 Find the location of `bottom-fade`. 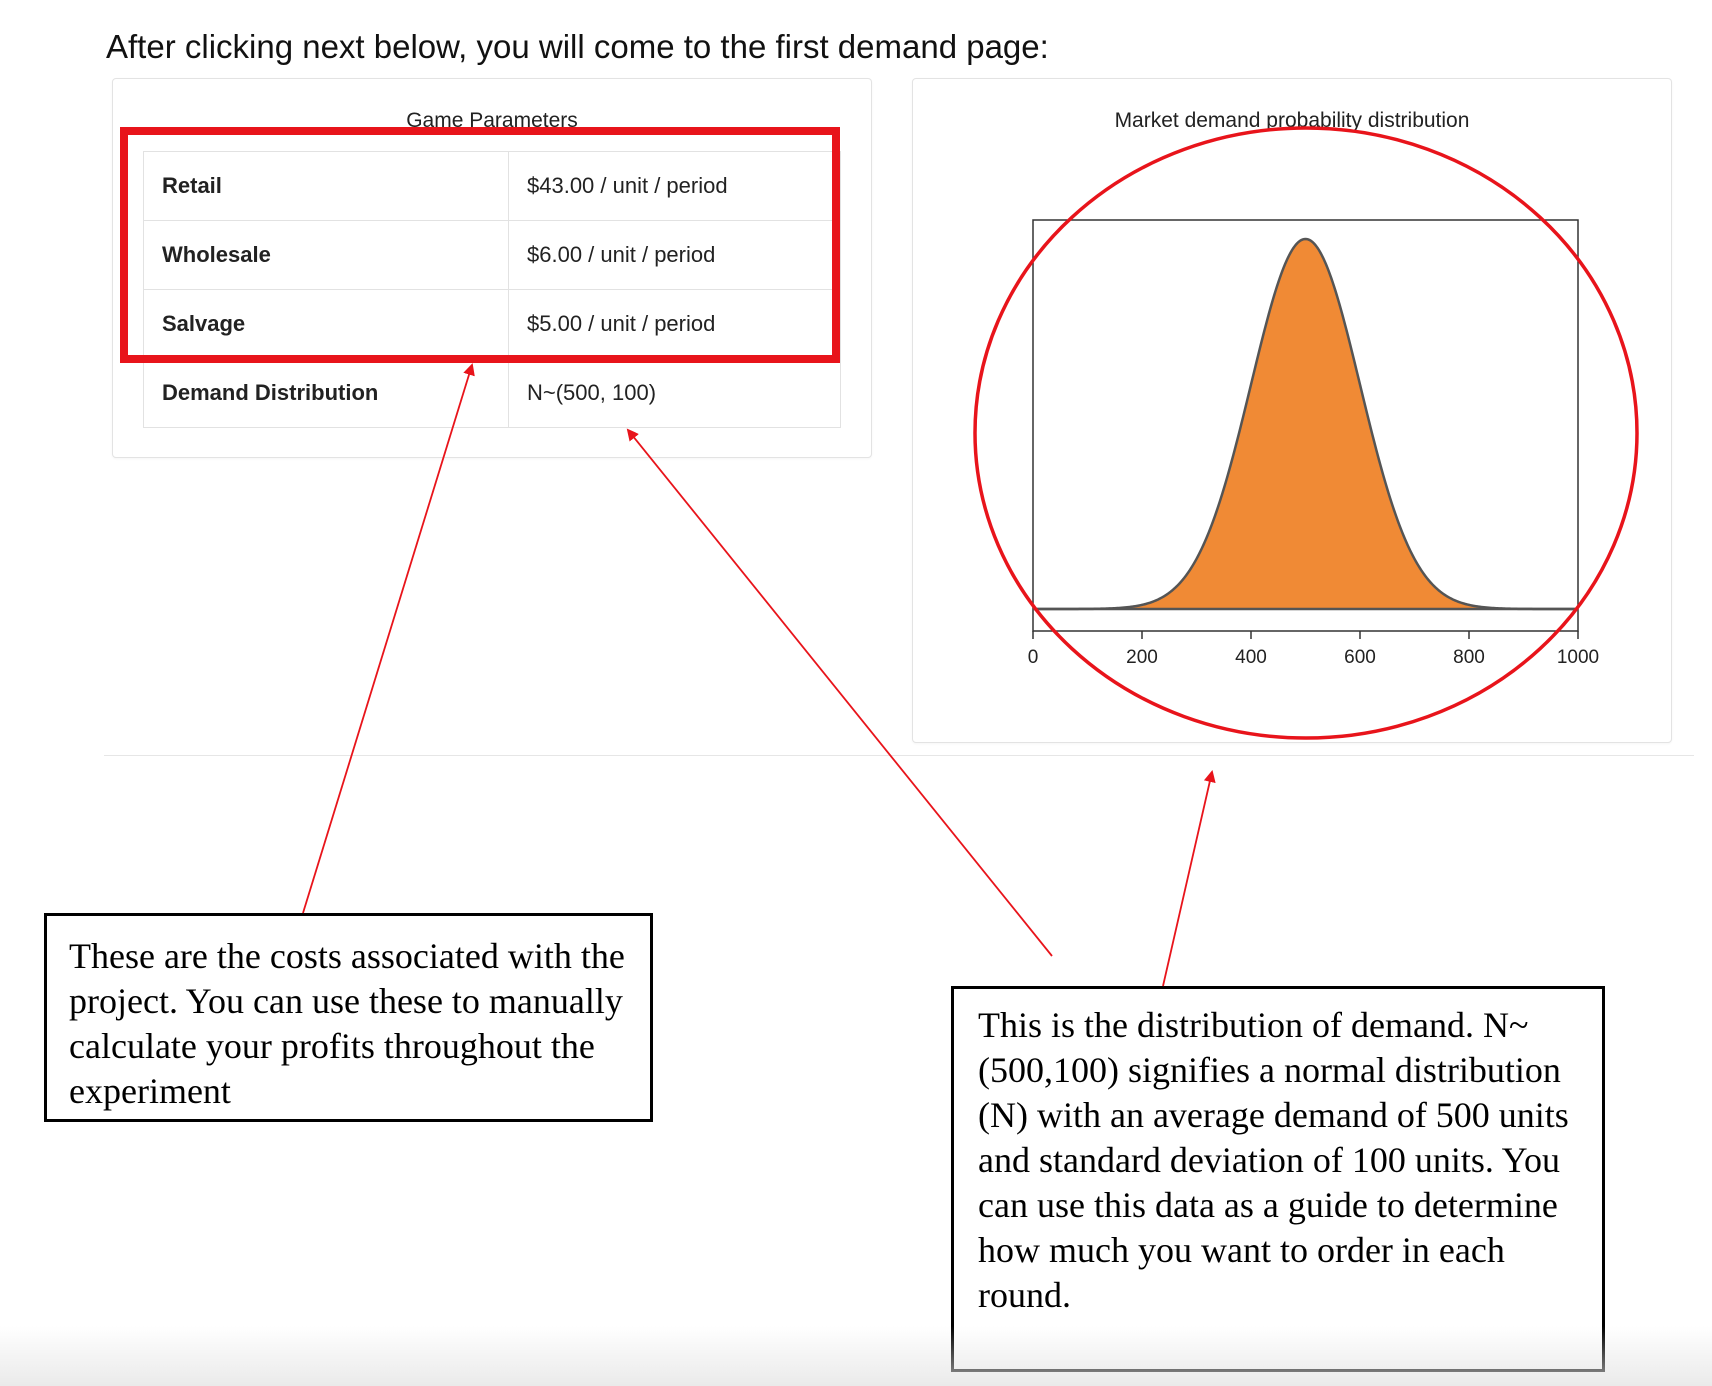

bottom-fade is located at coordinates (856, 1356).